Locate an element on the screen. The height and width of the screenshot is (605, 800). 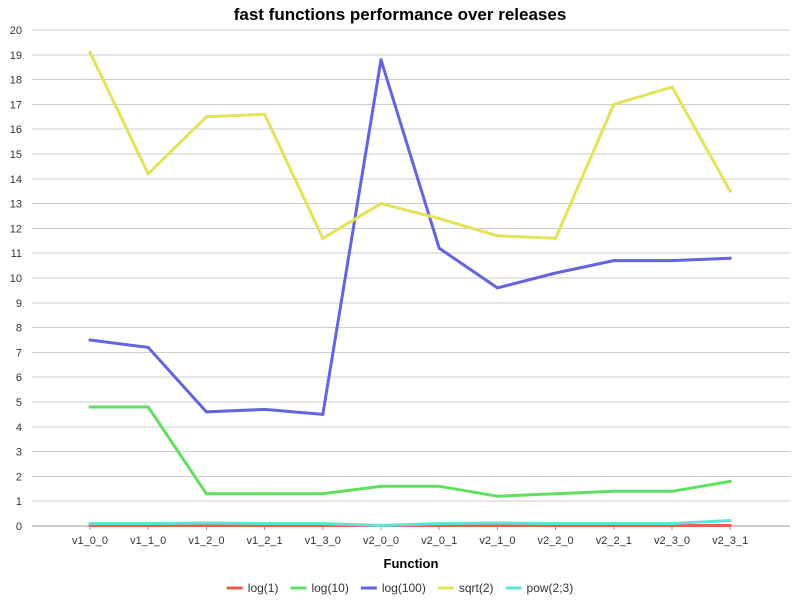
y-tick-label: 18 is located at coordinates (16, 81).